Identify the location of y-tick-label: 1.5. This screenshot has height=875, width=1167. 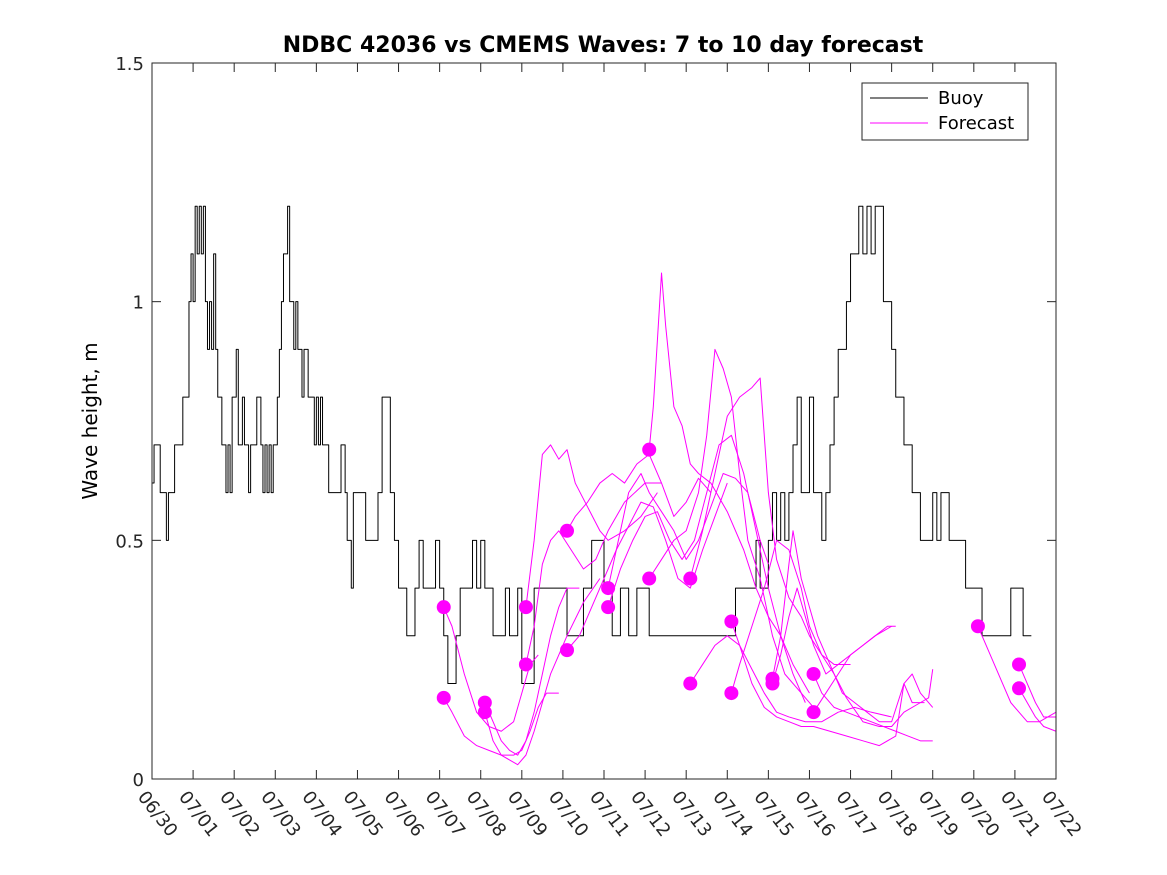
(129, 64).